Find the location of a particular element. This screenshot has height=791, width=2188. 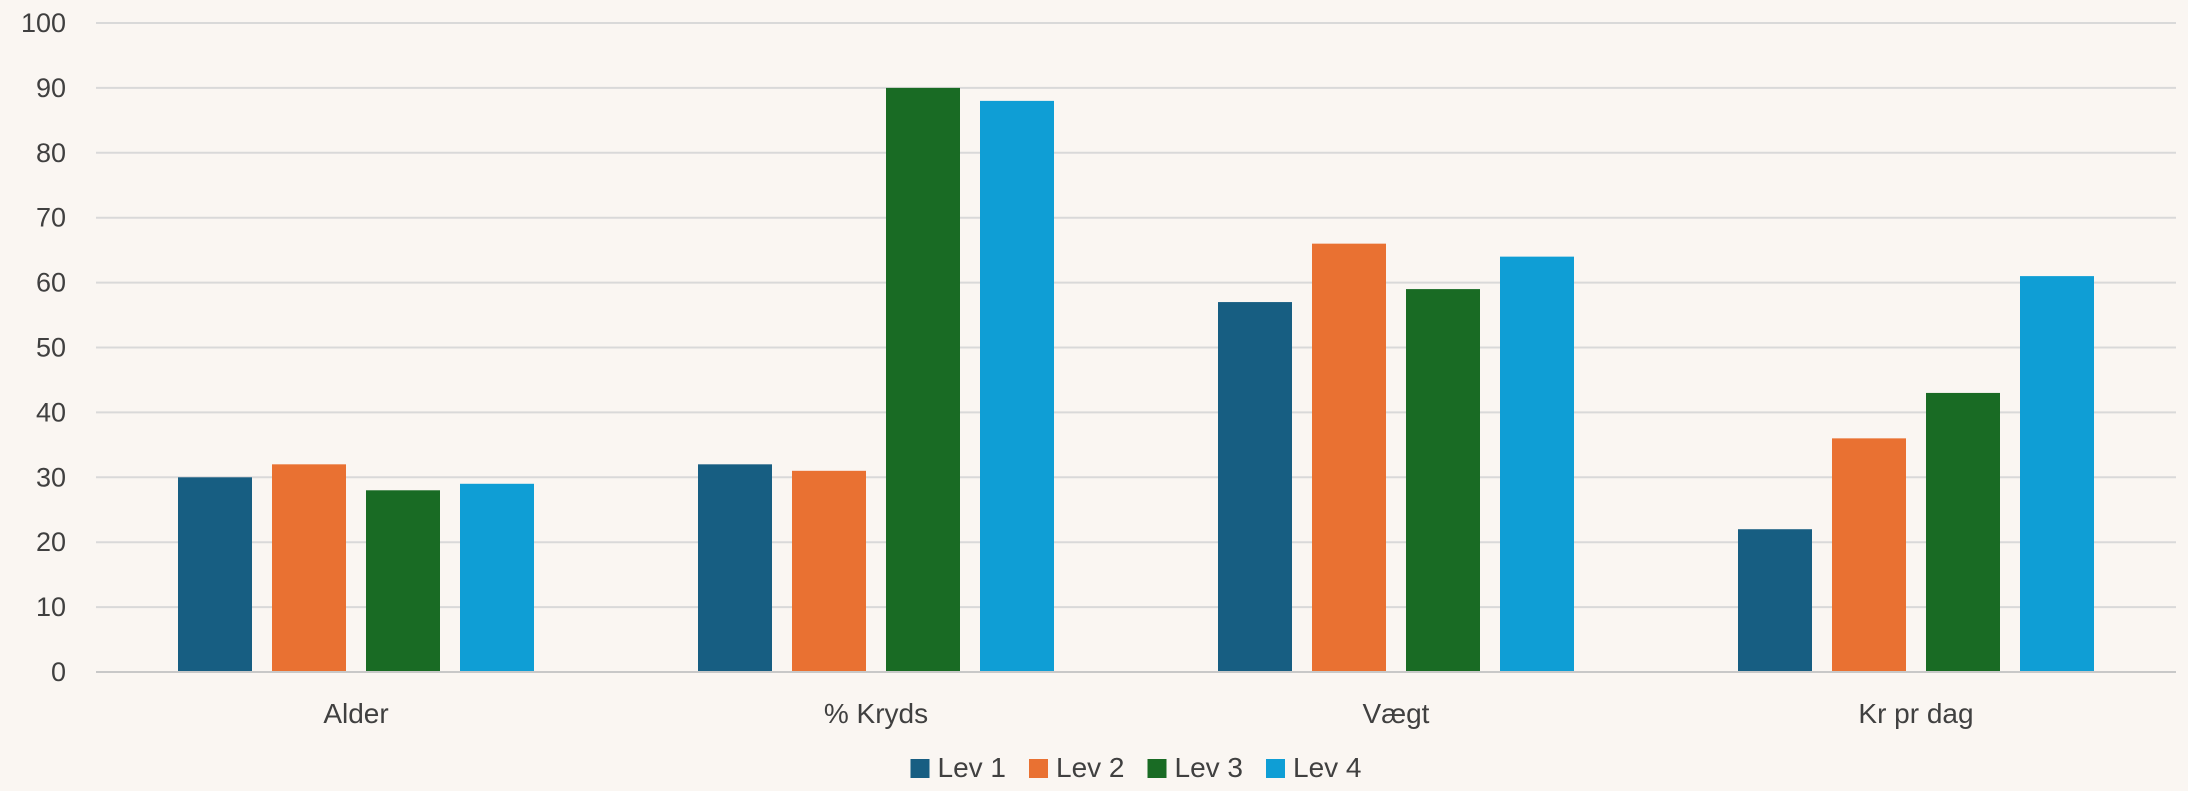

legend-item: Lev 2 is located at coordinates (1077, 767).